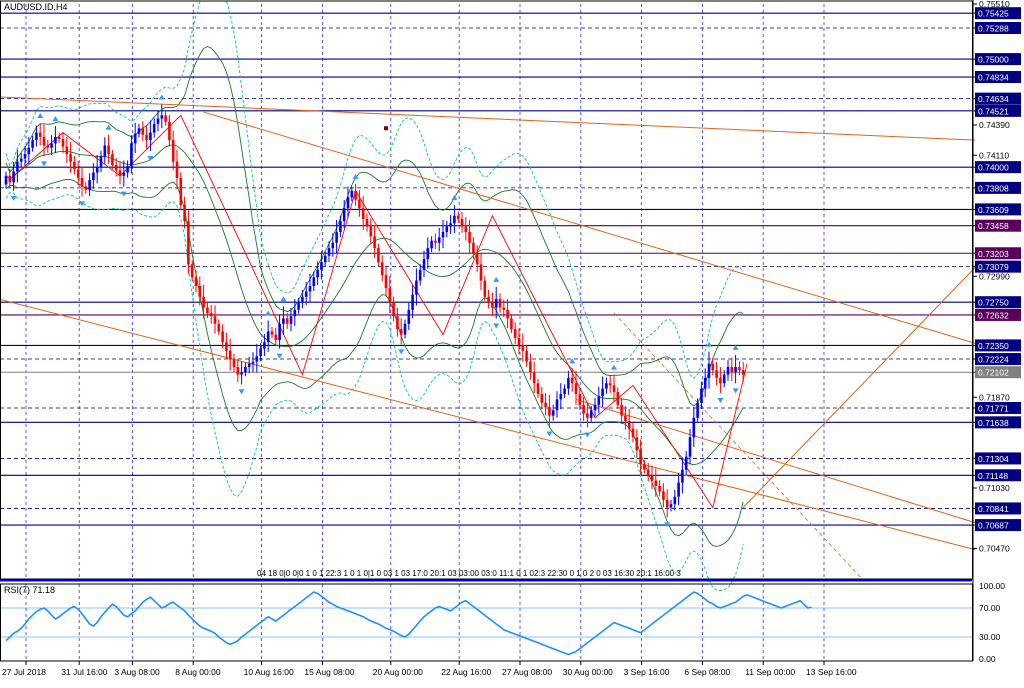 The height and width of the screenshot is (688, 1024). What do you see at coordinates (588, 672) in the screenshot?
I see `time-axis-label: 30 Aug 00:00` at bounding box center [588, 672].